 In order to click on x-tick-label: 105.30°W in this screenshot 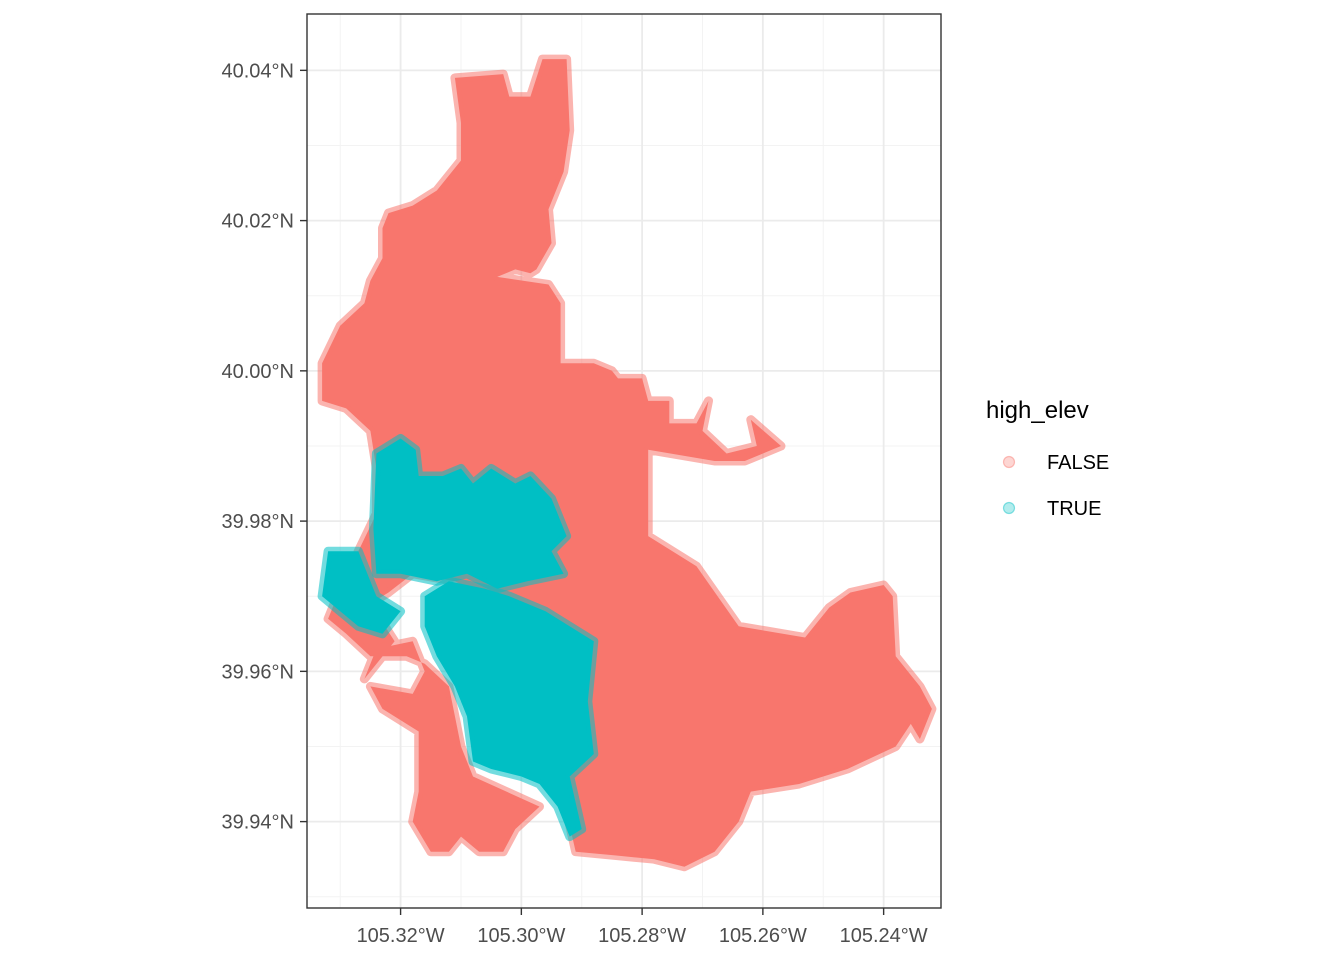, I will do `click(521, 936)`.